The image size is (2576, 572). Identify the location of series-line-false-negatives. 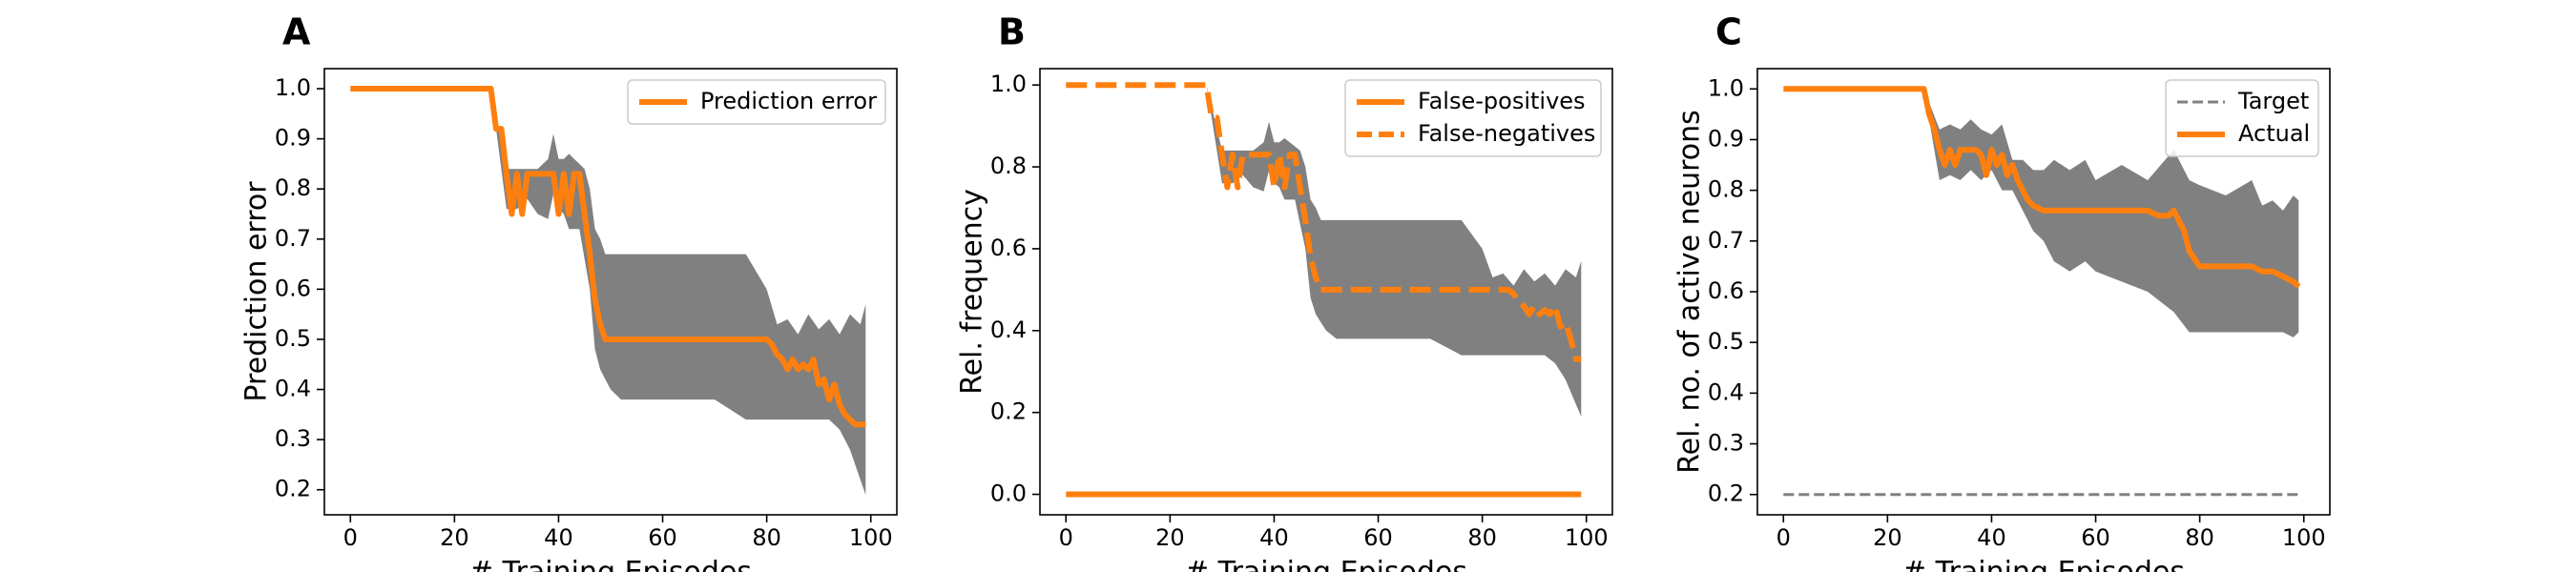
(1324, 222).